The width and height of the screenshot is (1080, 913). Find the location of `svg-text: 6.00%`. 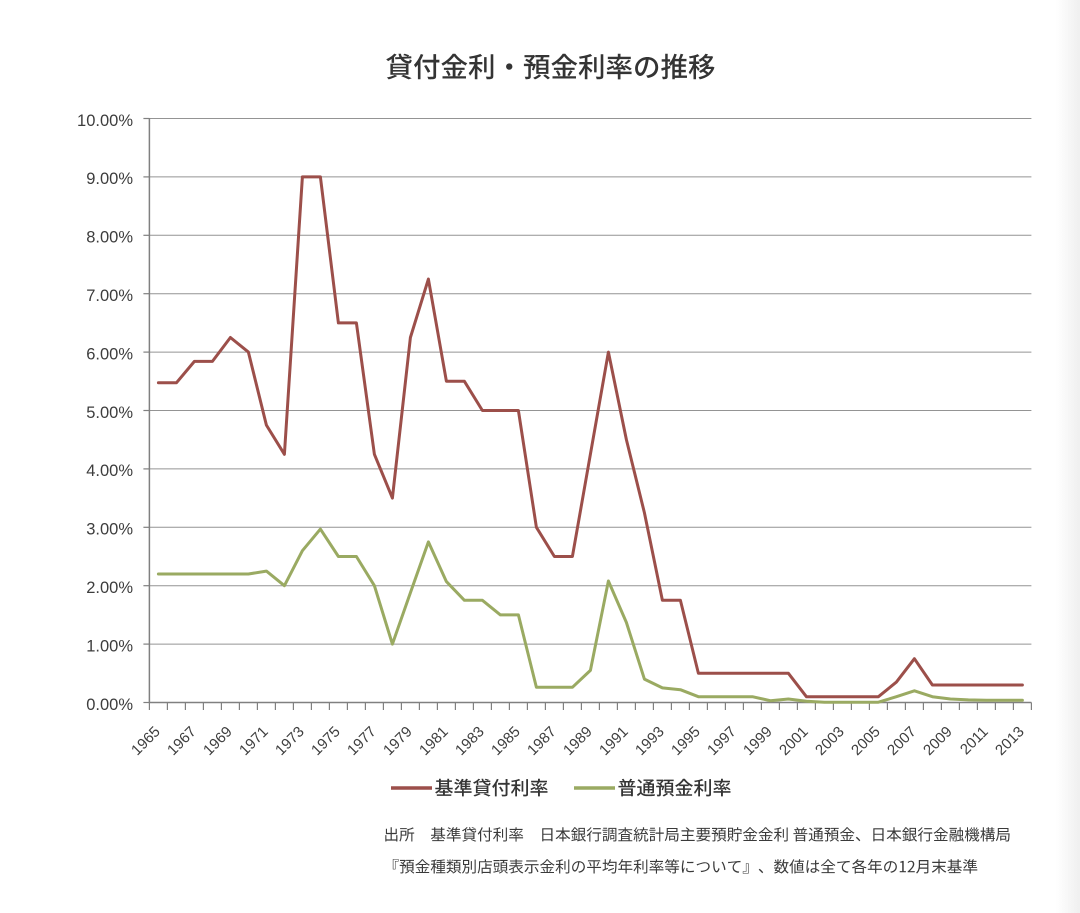

svg-text: 6.00% is located at coordinates (109, 354).